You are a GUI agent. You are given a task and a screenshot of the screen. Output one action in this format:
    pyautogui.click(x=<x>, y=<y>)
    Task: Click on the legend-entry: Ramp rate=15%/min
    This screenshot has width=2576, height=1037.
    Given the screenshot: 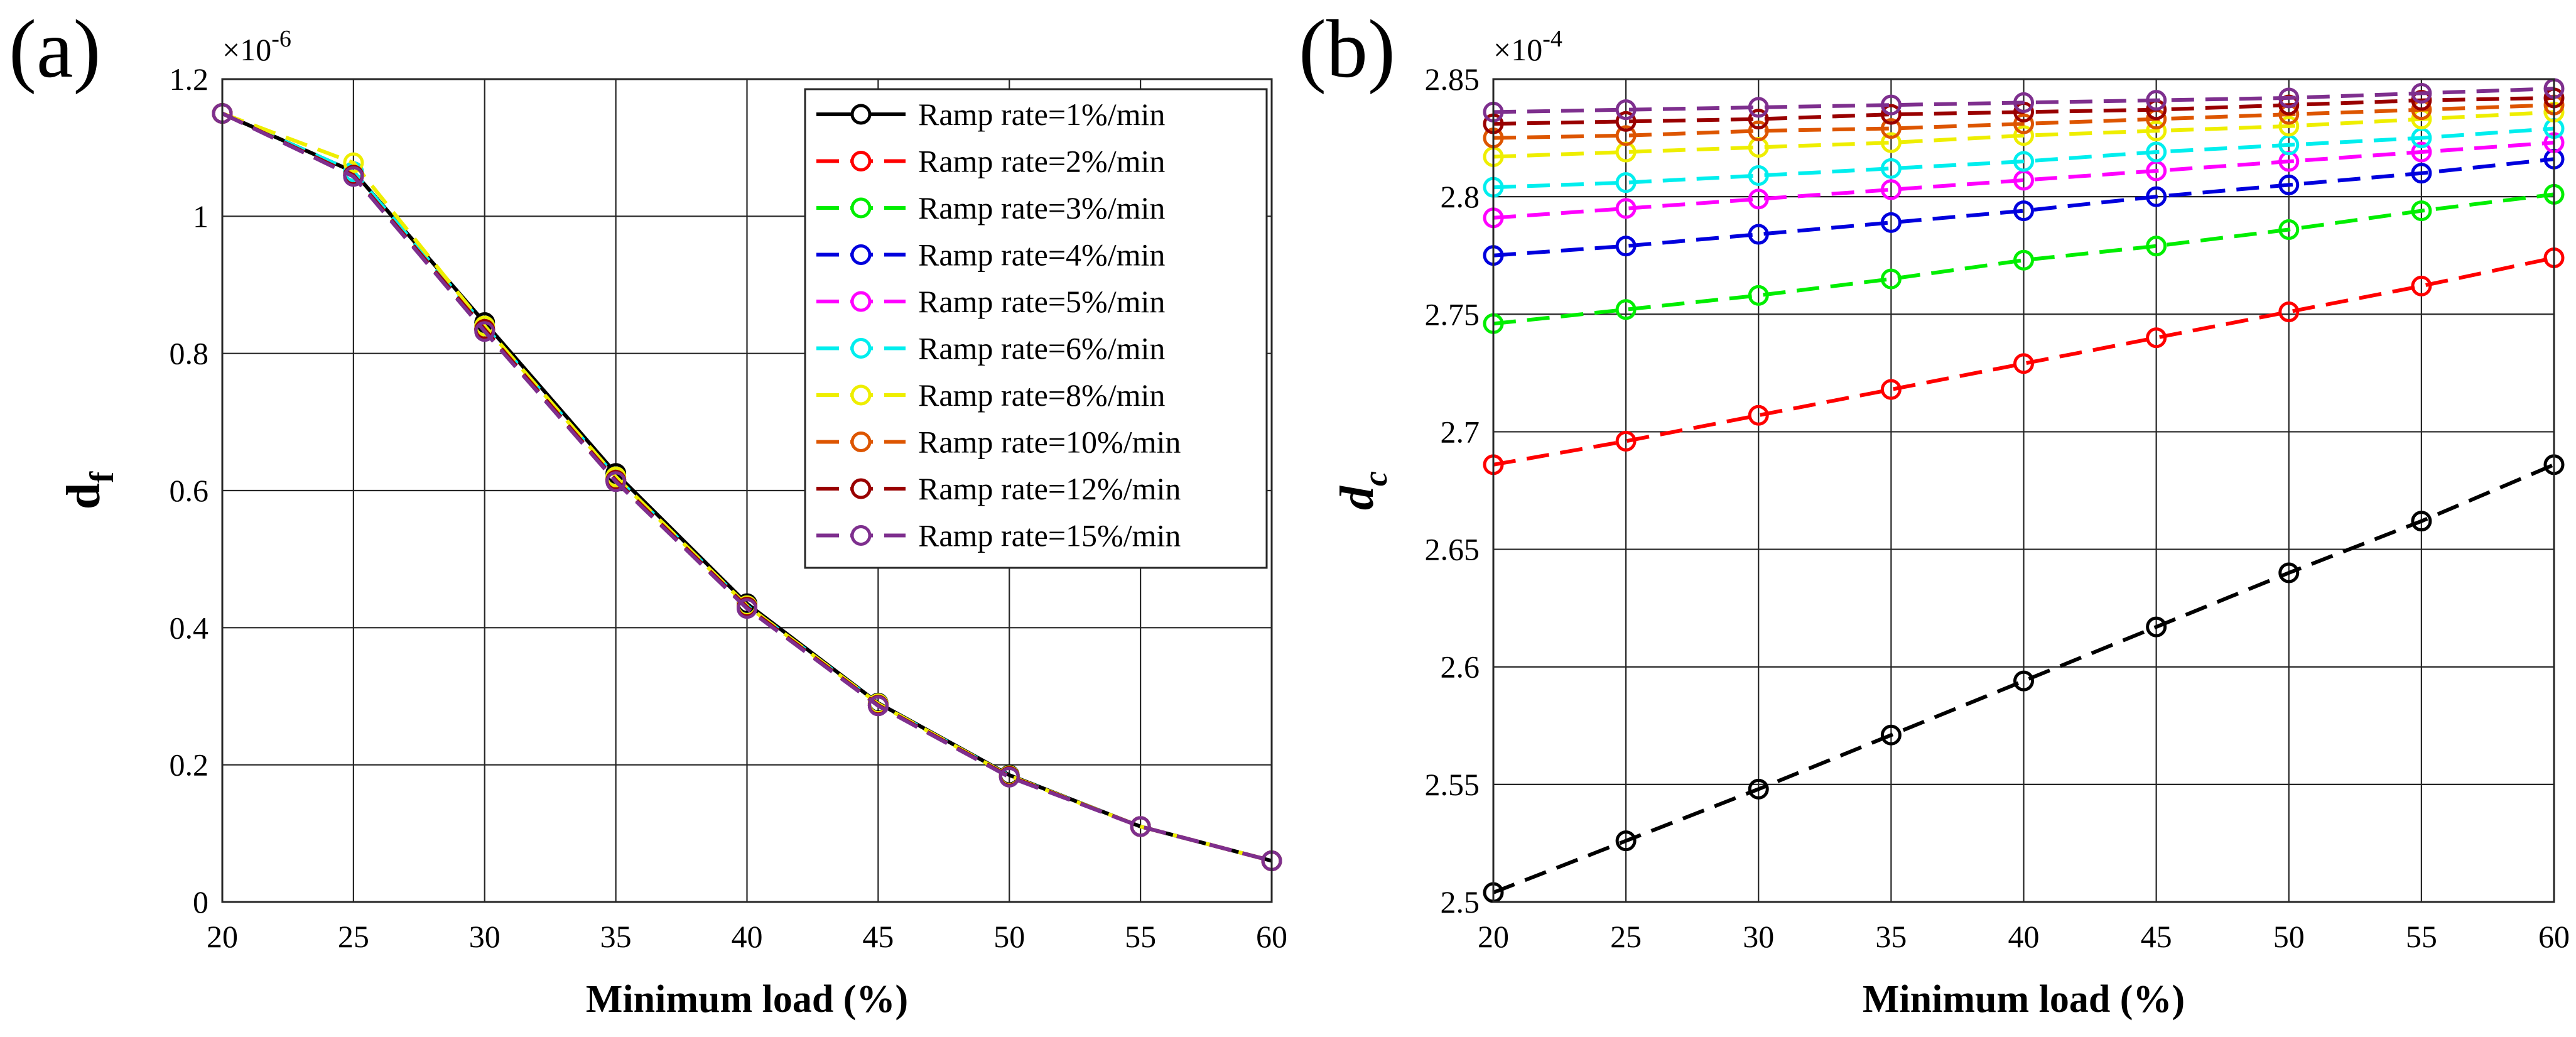 What is the action you would take?
    pyautogui.click(x=1049, y=535)
    